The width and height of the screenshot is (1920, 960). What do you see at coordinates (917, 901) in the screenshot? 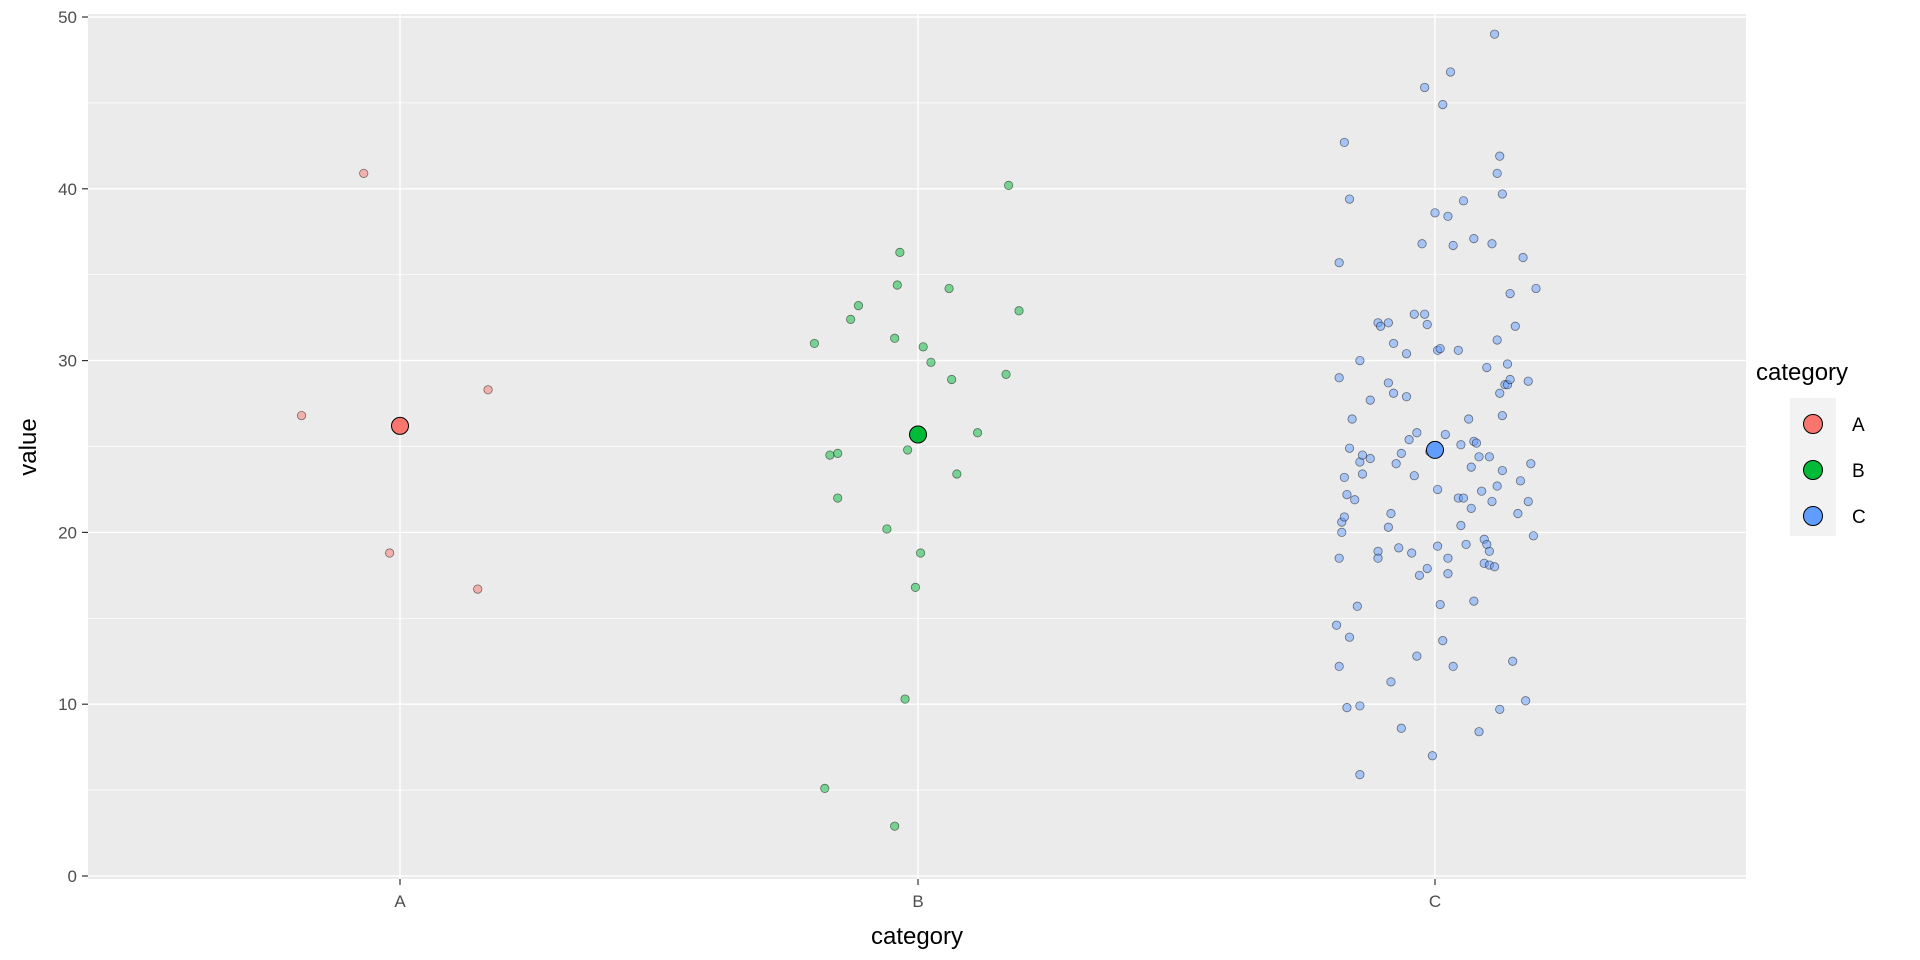
I see `x-tick-label: B` at bounding box center [917, 901].